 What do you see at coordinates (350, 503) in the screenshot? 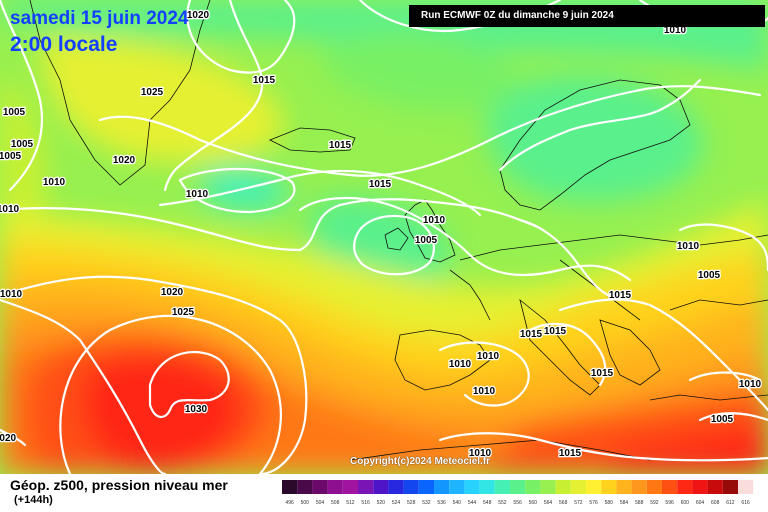
I see `scale-label: 512` at bounding box center [350, 503].